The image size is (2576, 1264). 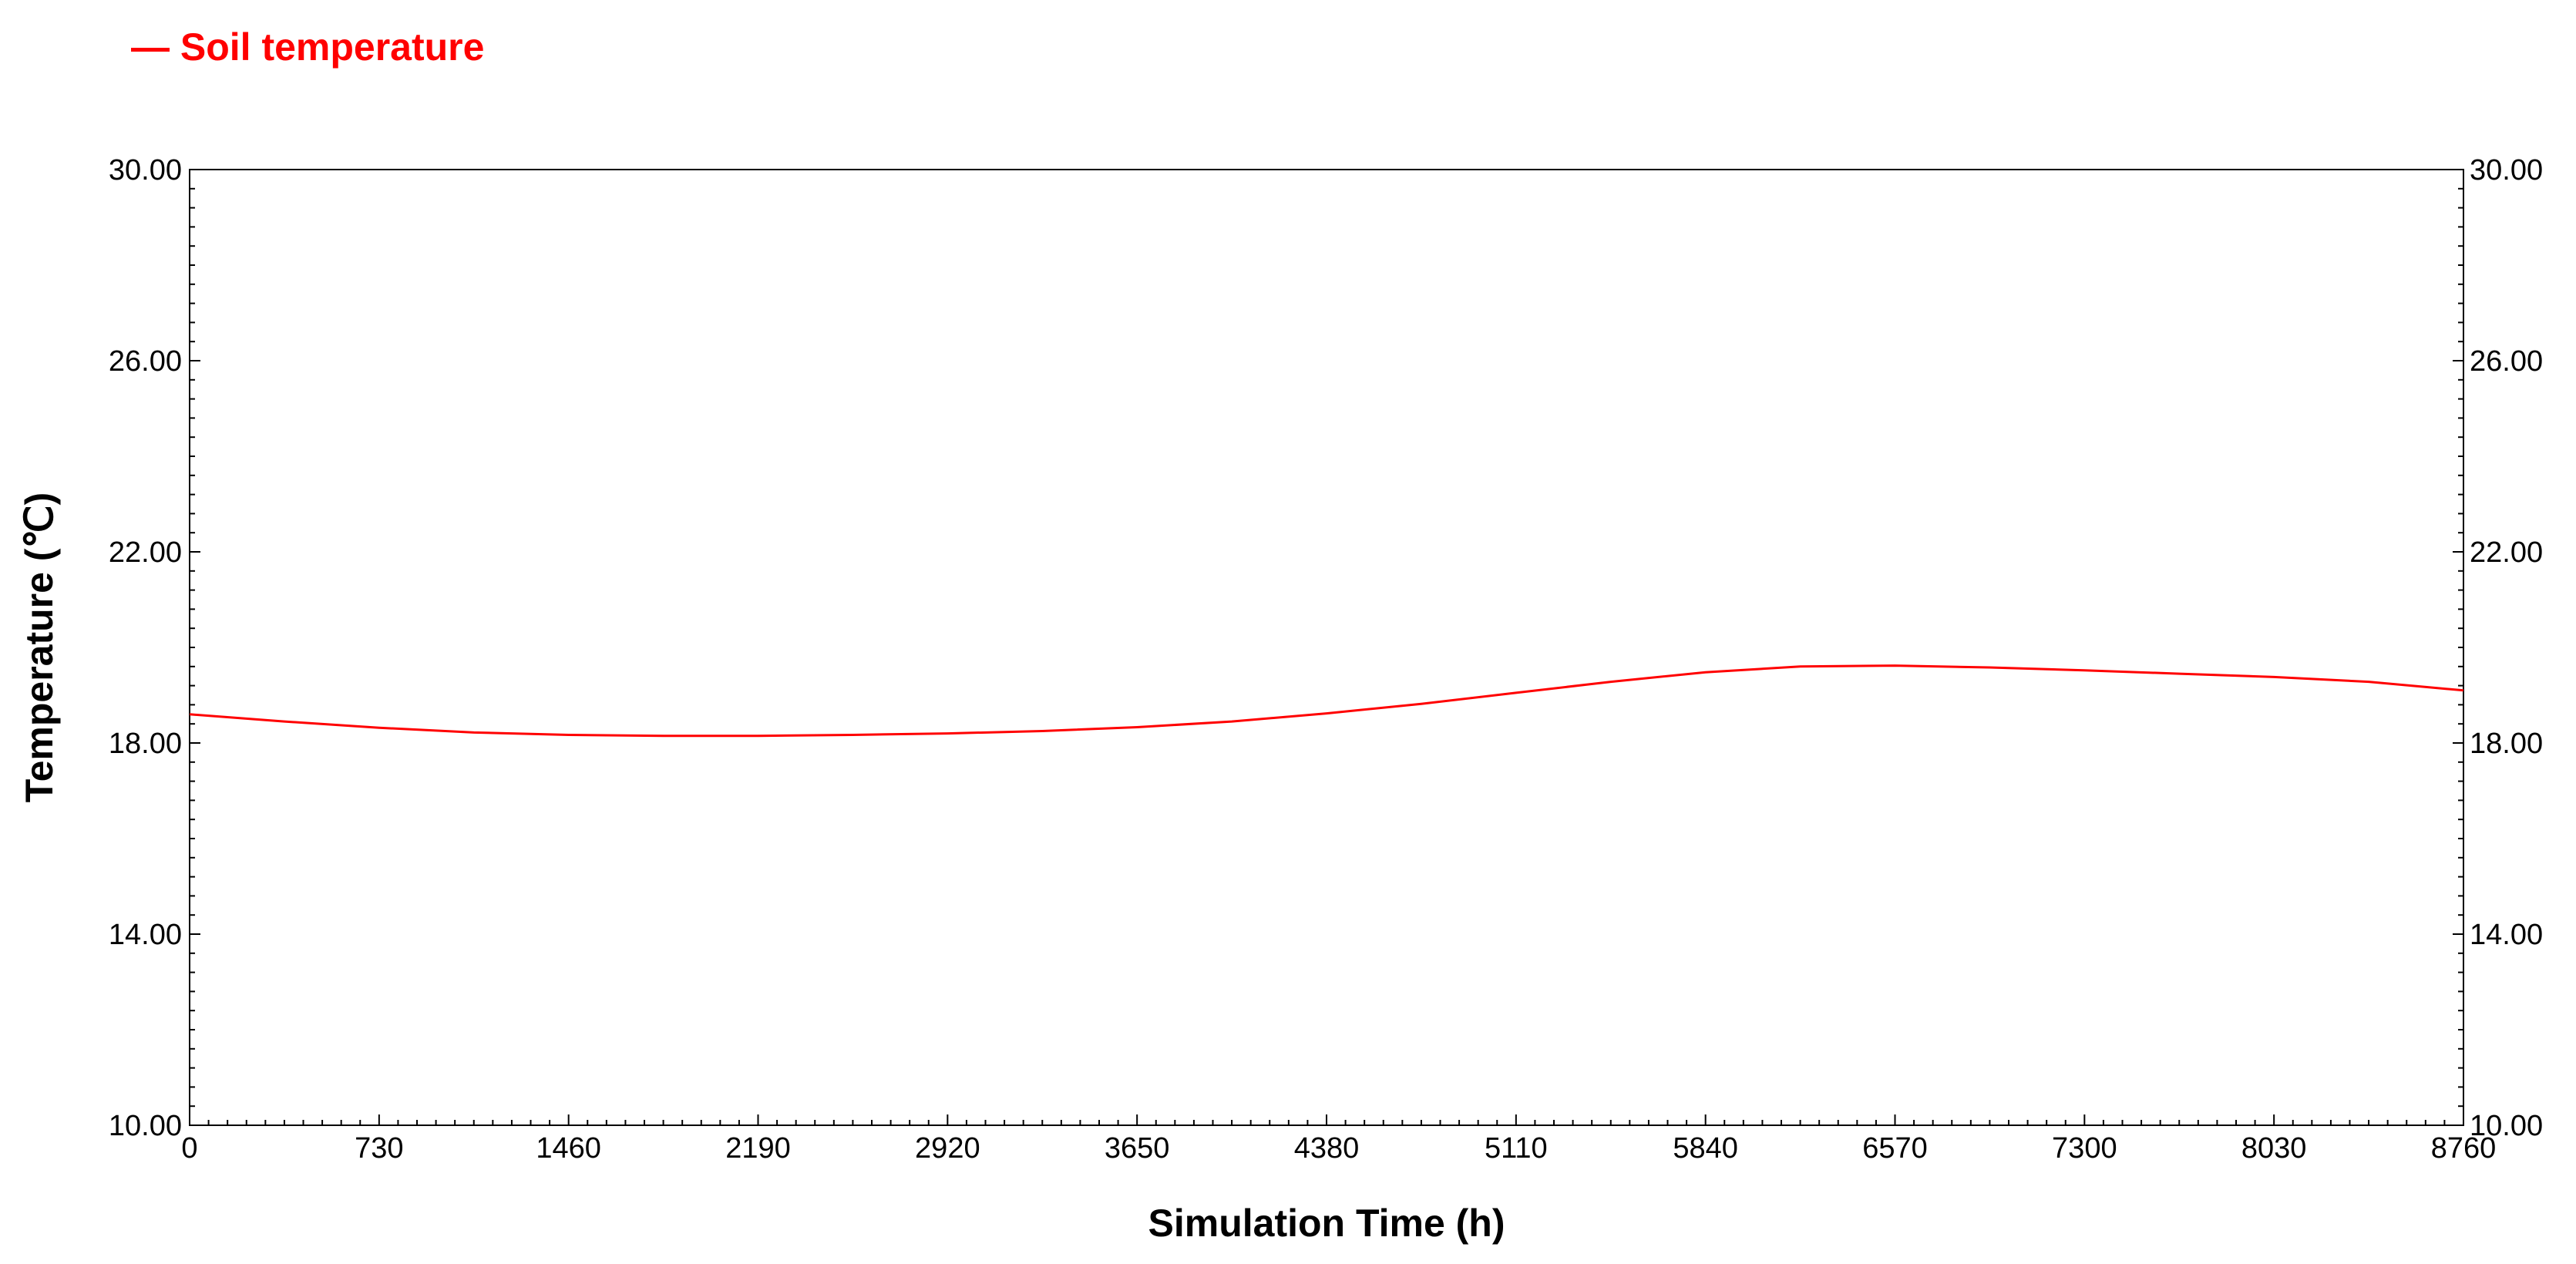 I want to click on y-tick-label-left: 26.00, so click(x=145, y=361).